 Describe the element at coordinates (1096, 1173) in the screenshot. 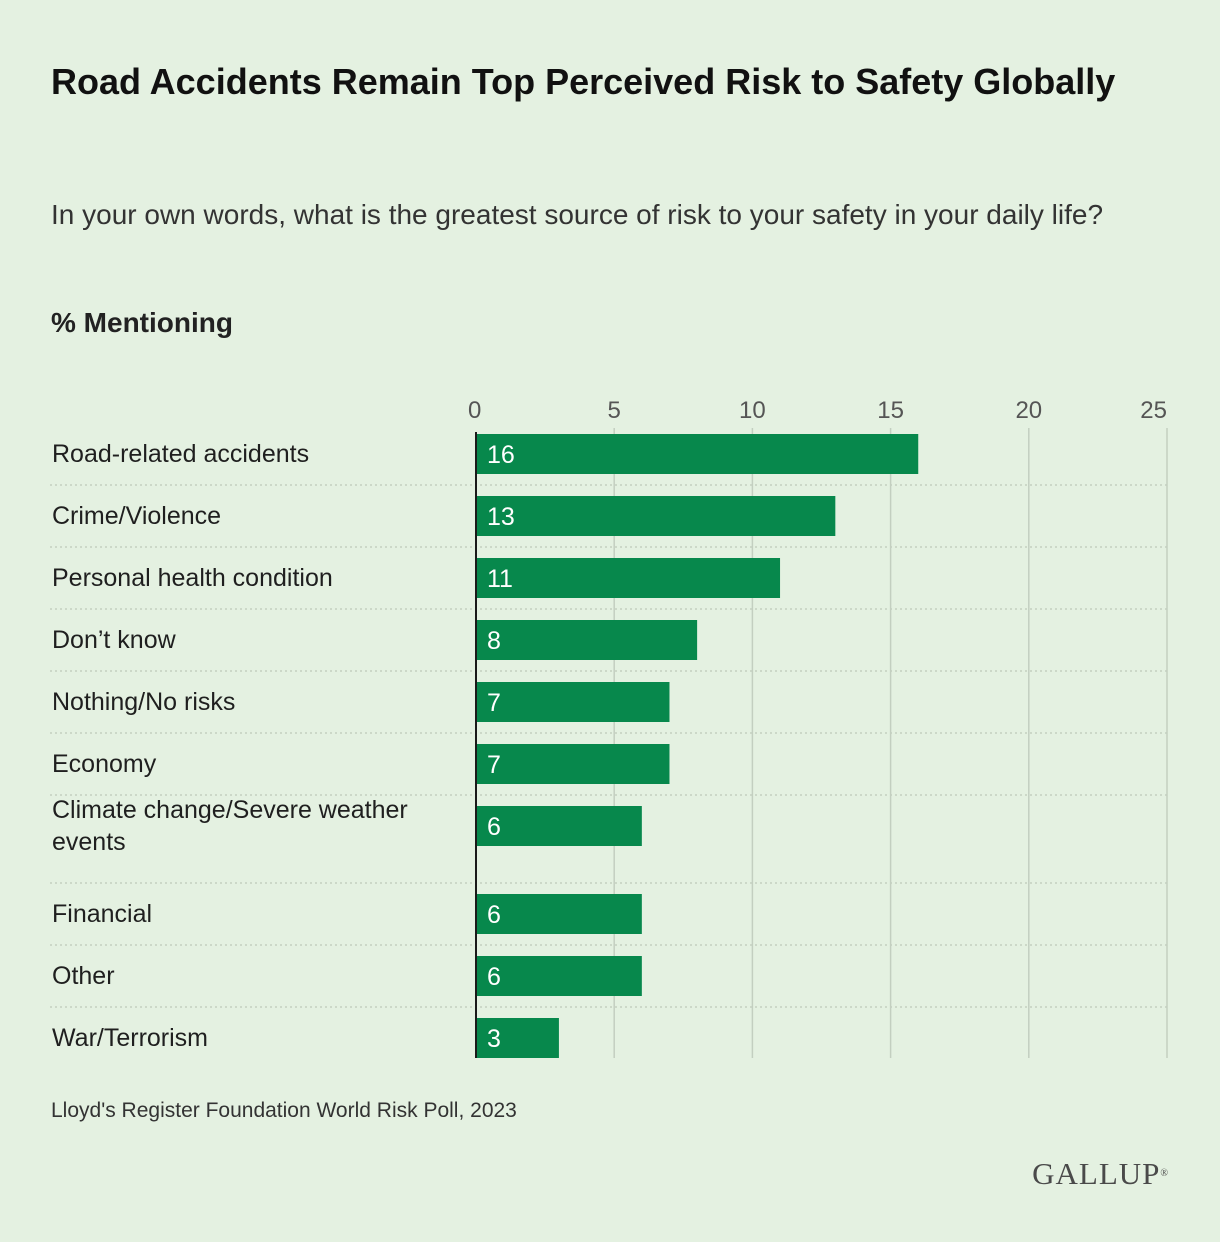

I see `logo-text: GALLUP` at that location.